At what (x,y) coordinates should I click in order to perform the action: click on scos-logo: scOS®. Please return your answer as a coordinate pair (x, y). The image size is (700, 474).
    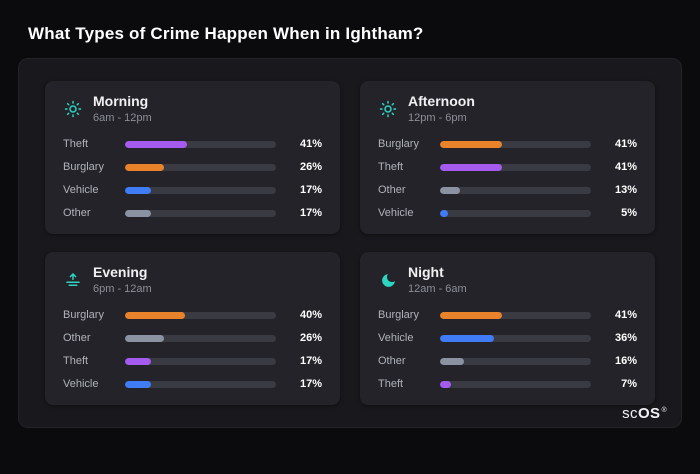
    Looking at the image, I should click on (644, 413).